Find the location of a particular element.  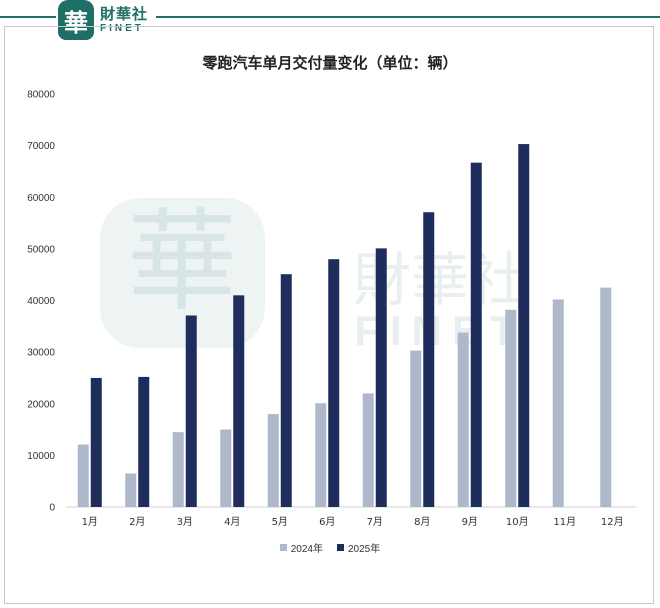

y-tick-label: 10000 is located at coordinates (41, 456).